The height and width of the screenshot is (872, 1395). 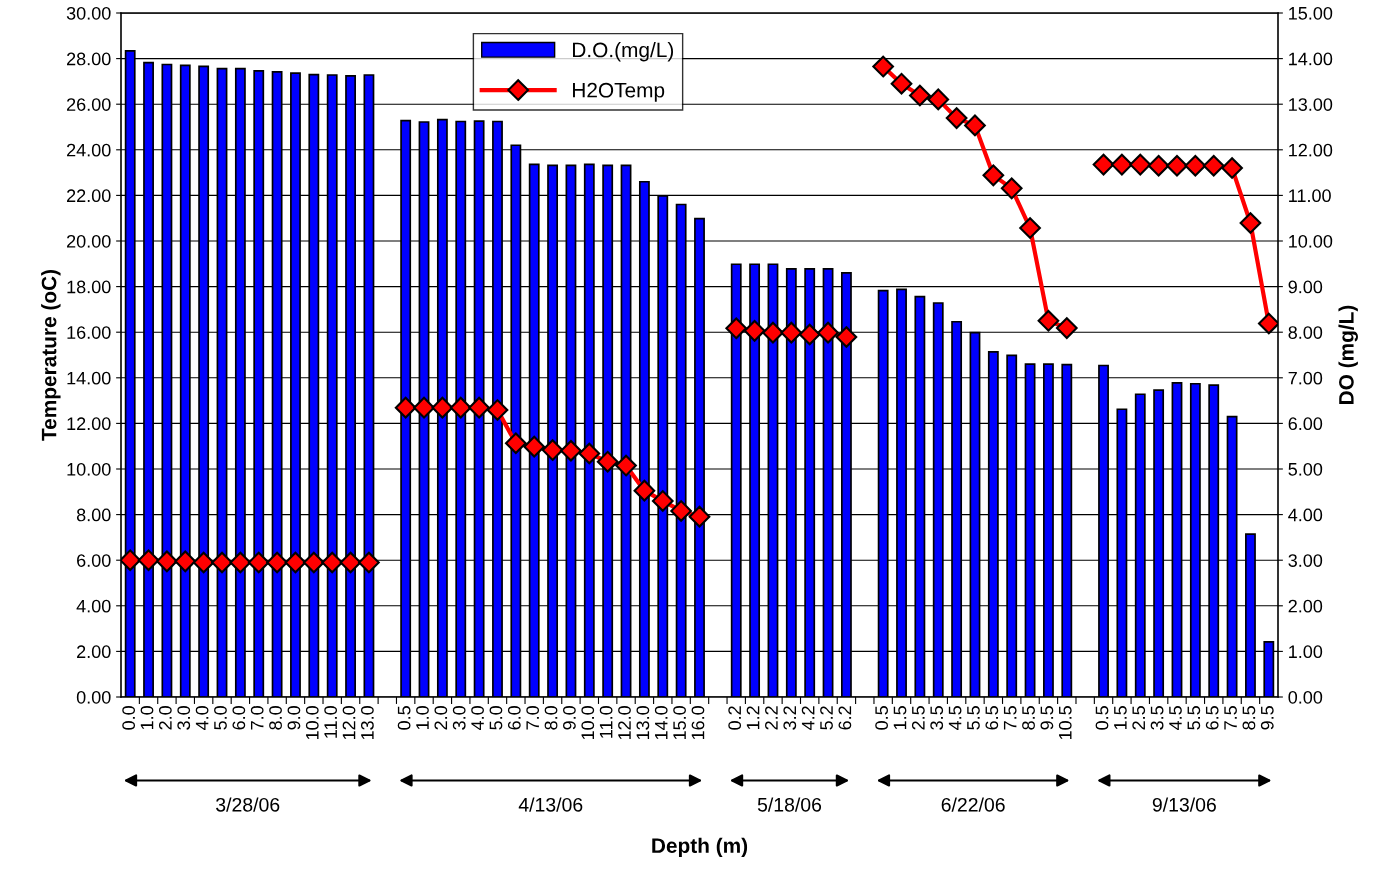 I want to click on x-tick-label: 0.2, so click(x=735, y=718).